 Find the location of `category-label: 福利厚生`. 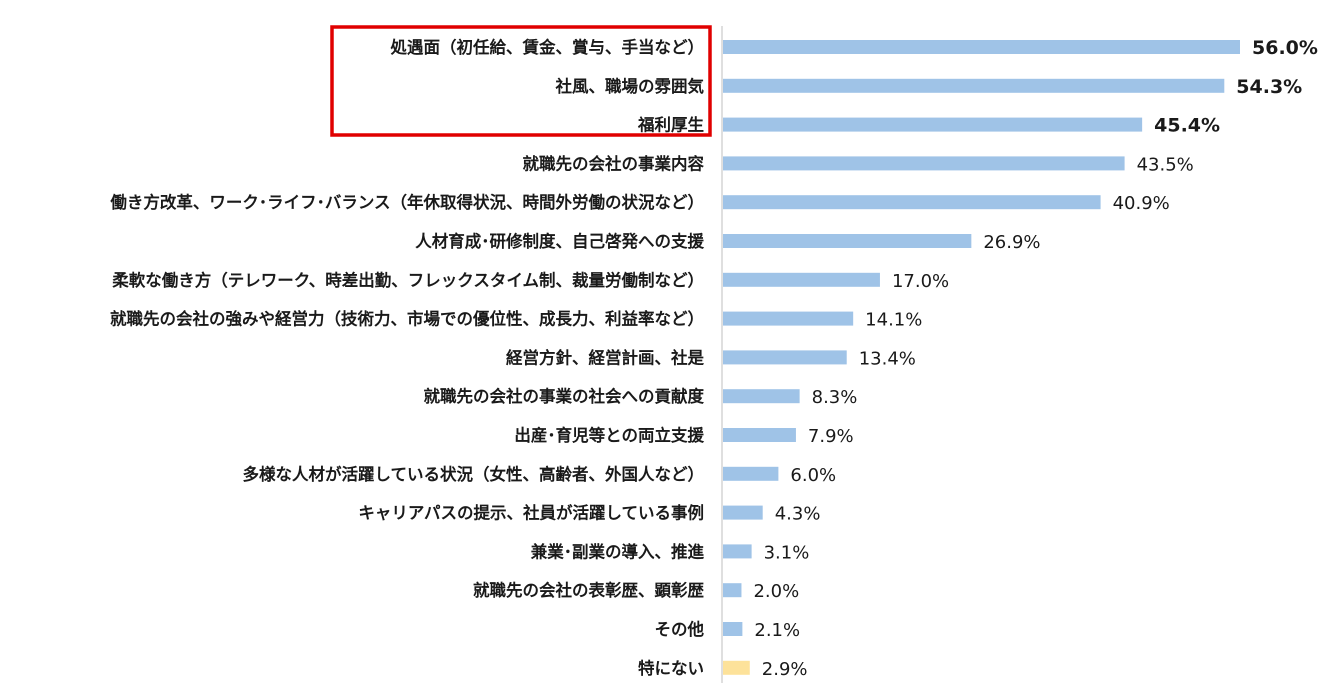

category-label: 福利厚生 is located at coordinates (670, 125).